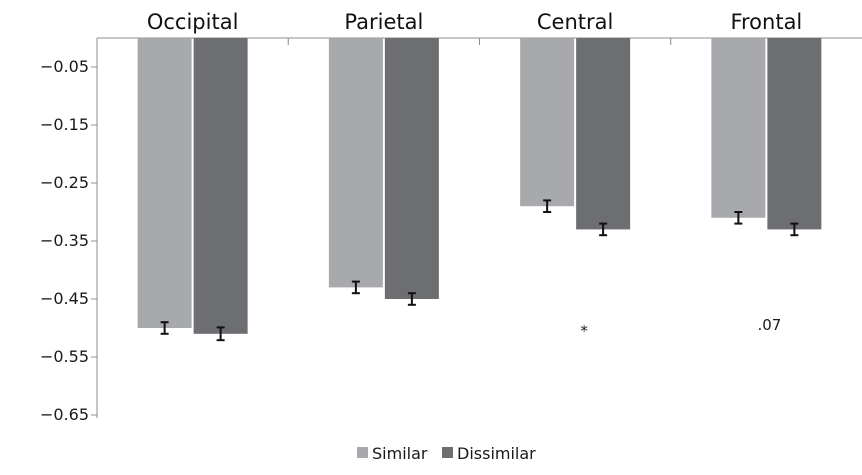 The width and height of the screenshot is (862, 475). I want to click on bar-similar-frontal, so click(738, 128).